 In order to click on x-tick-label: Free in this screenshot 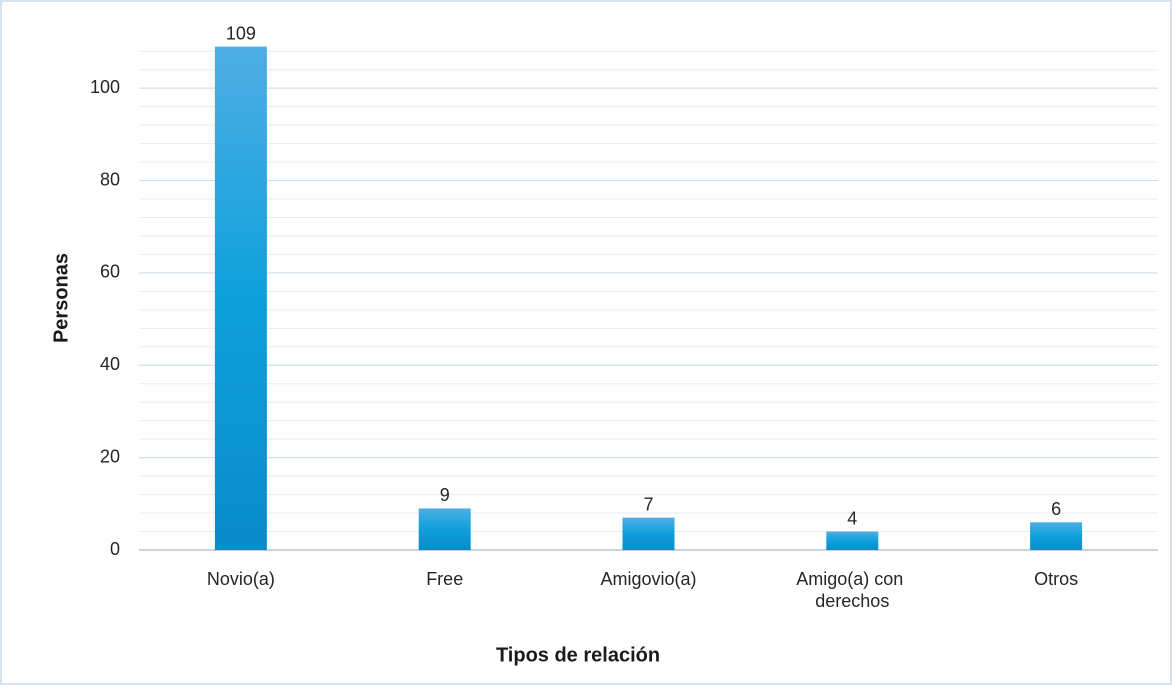, I will do `click(444, 579)`.